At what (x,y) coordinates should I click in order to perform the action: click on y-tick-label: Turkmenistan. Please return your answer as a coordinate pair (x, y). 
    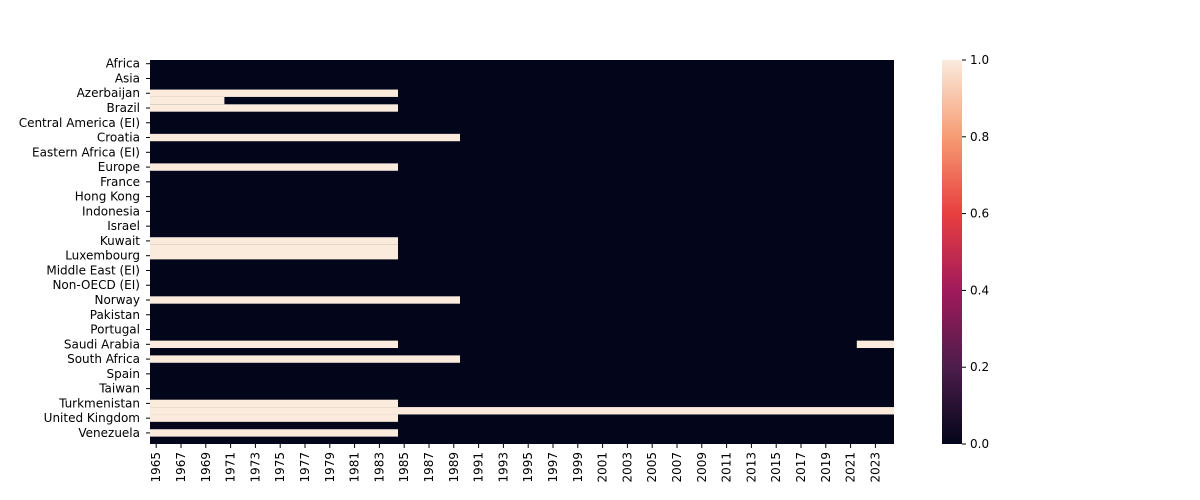
    Looking at the image, I should click on (99, 403).